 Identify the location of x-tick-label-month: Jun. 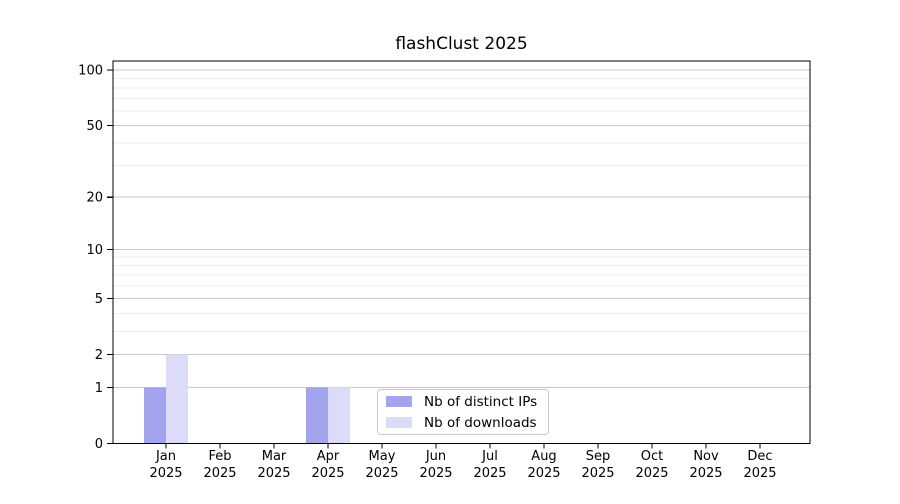
(435, 456).